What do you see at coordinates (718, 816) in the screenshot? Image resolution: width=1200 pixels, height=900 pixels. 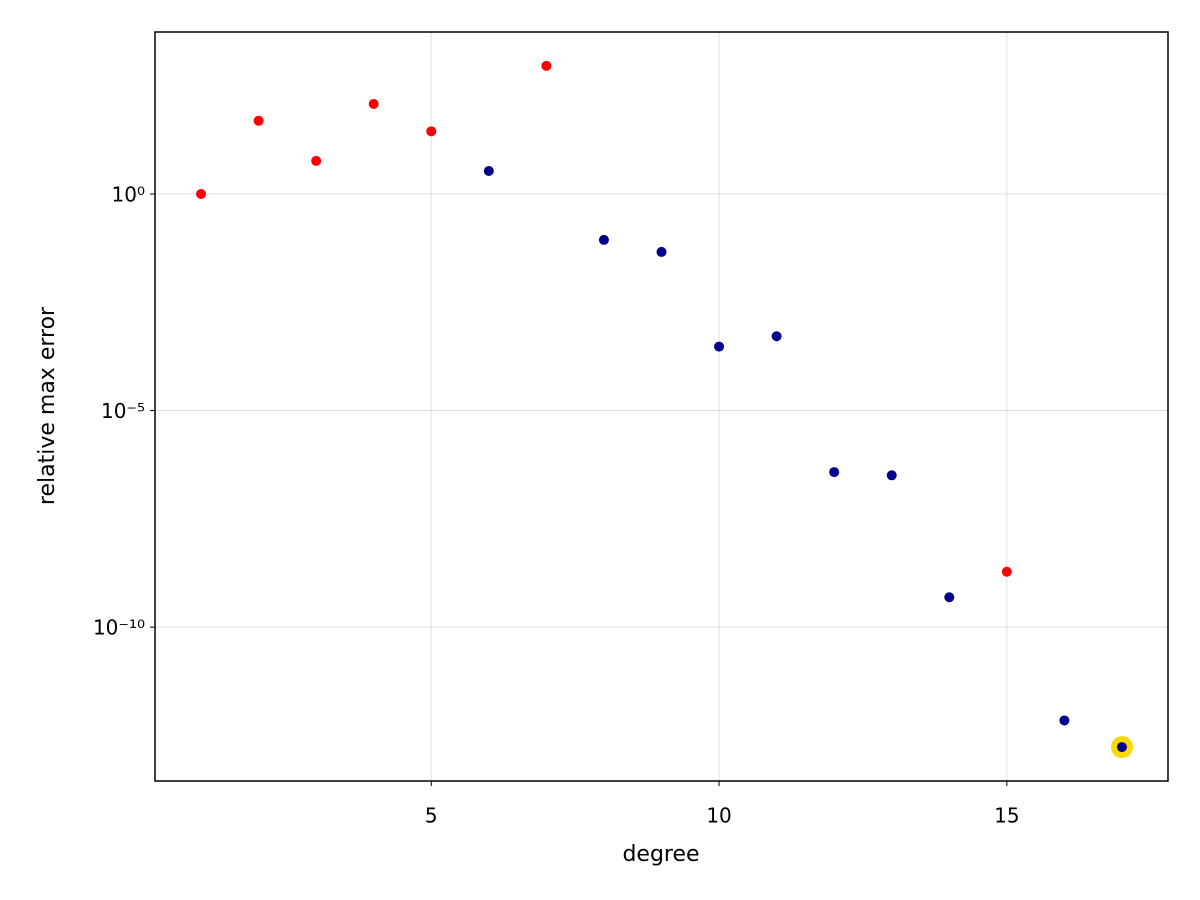 I see `x-tick-label: 10` at bounding box center [718, 816].